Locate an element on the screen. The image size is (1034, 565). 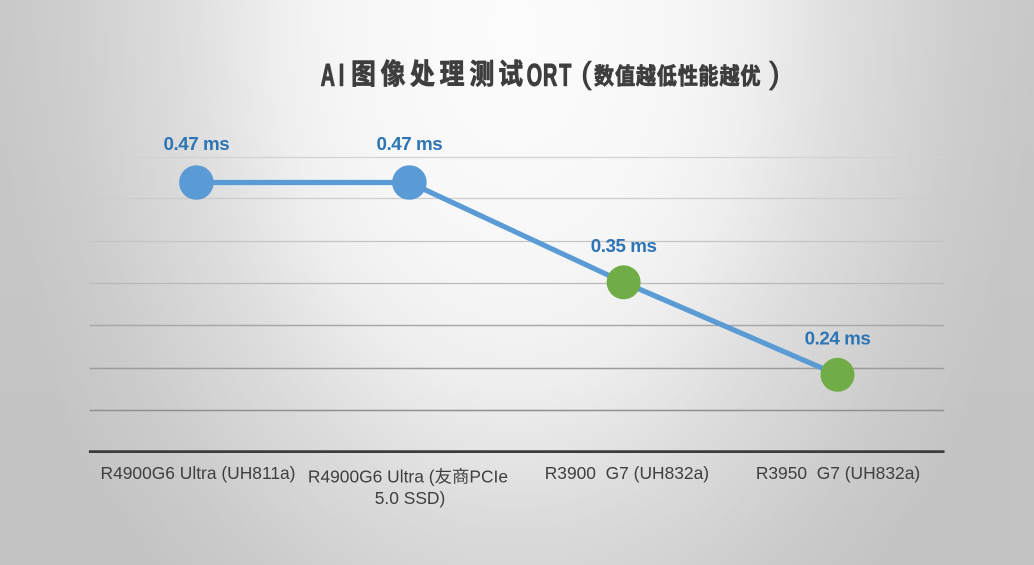
svg-text: 0.35 ms is located at coordinates (624, 245).